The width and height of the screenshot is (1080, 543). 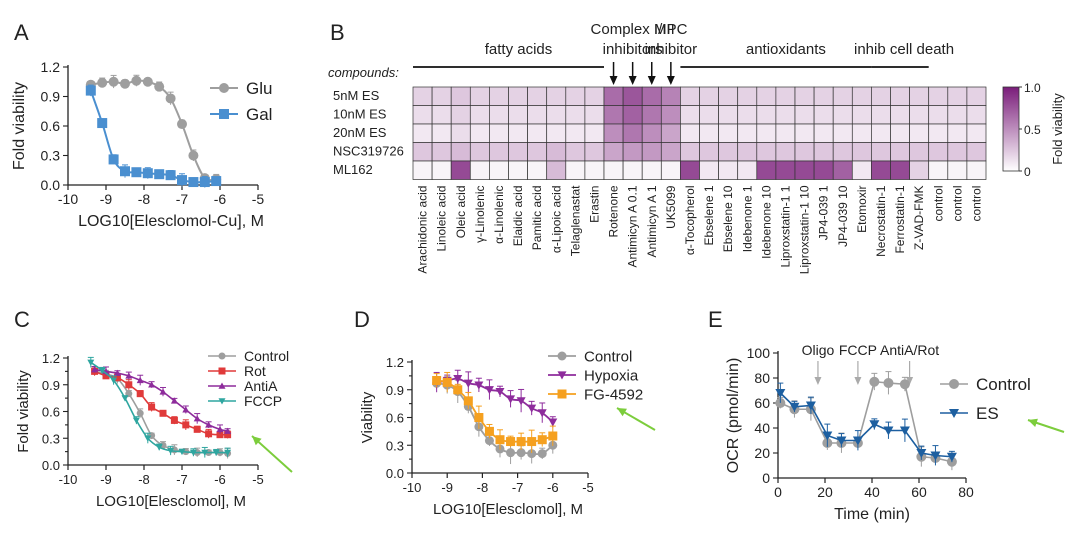 What do you see at coordinates (690, 221) in the screenshot?
I see `panel-B-column-label: α-Tocopherol` at bounding box center [690, 221].